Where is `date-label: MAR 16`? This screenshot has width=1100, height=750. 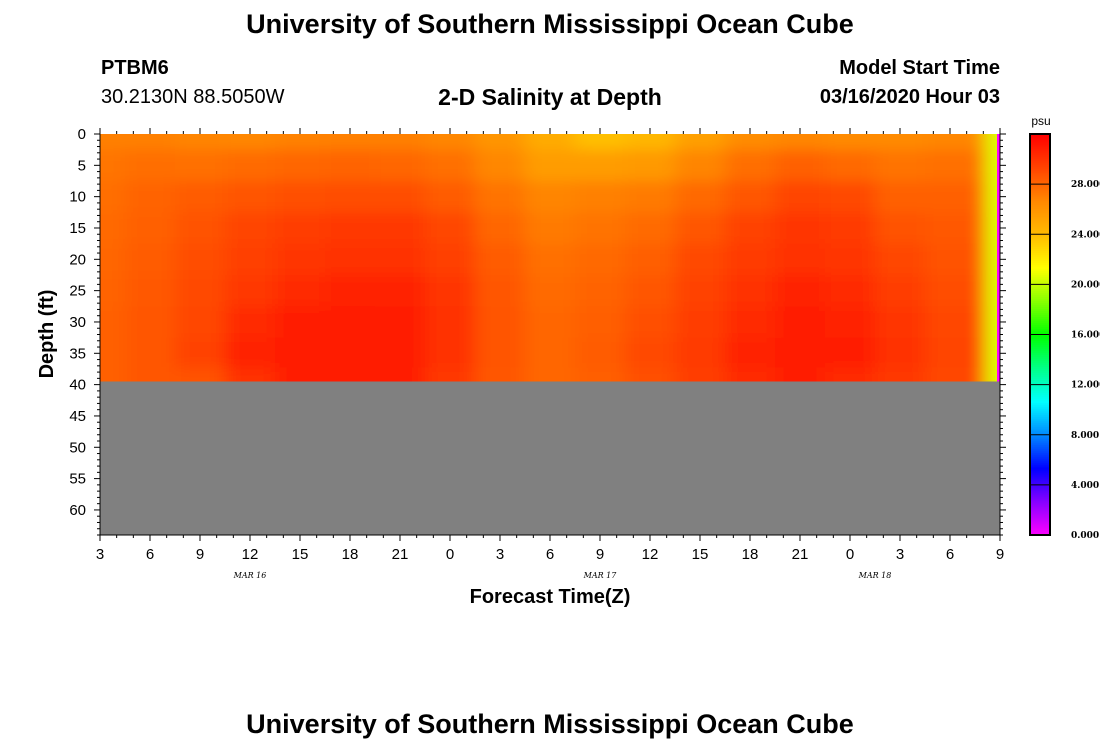
date-label: MAR 16 is located at coordinates (250, 575).